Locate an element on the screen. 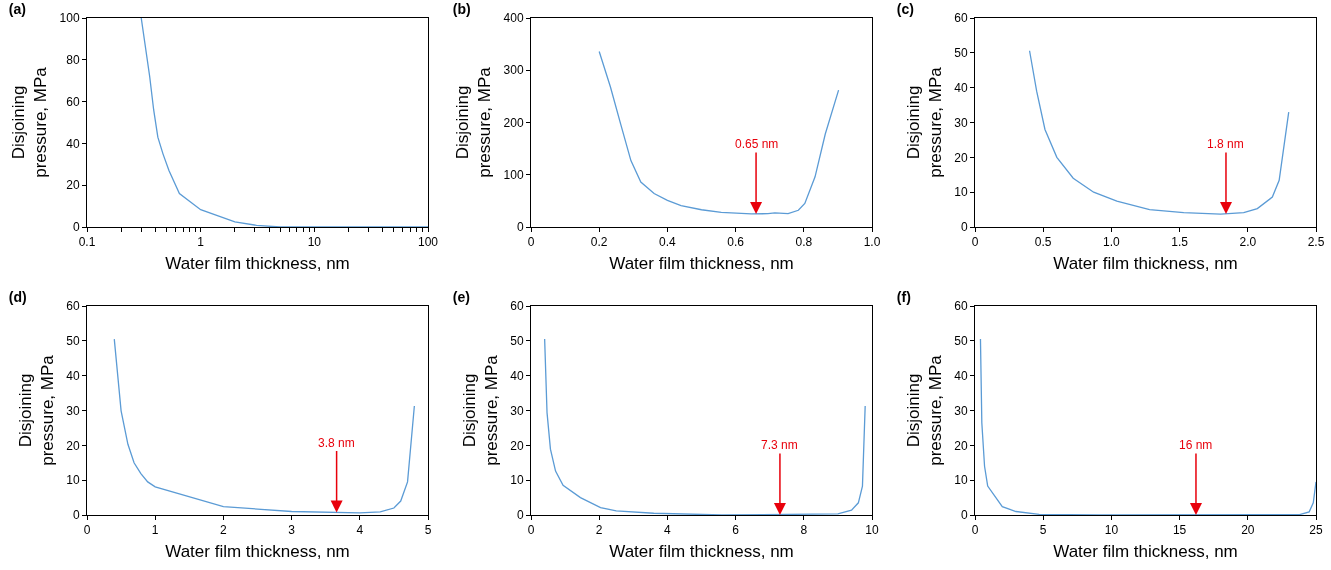 The height and width of the screenshot is (570, 1331). x-tick-label: 0.4 is located at coordinates (668, 242).